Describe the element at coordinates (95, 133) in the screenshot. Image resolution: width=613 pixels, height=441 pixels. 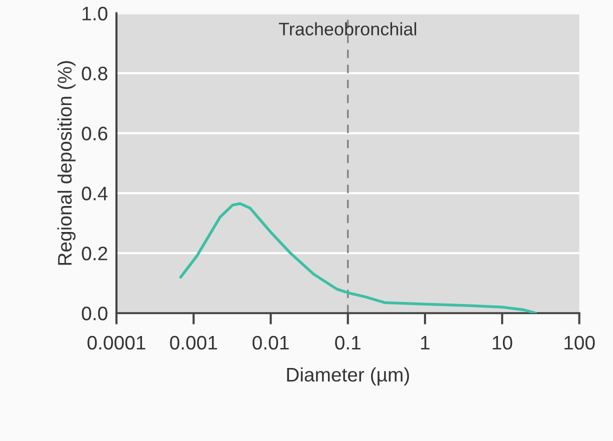
I see `y-tick-label: 0.6` at that location.